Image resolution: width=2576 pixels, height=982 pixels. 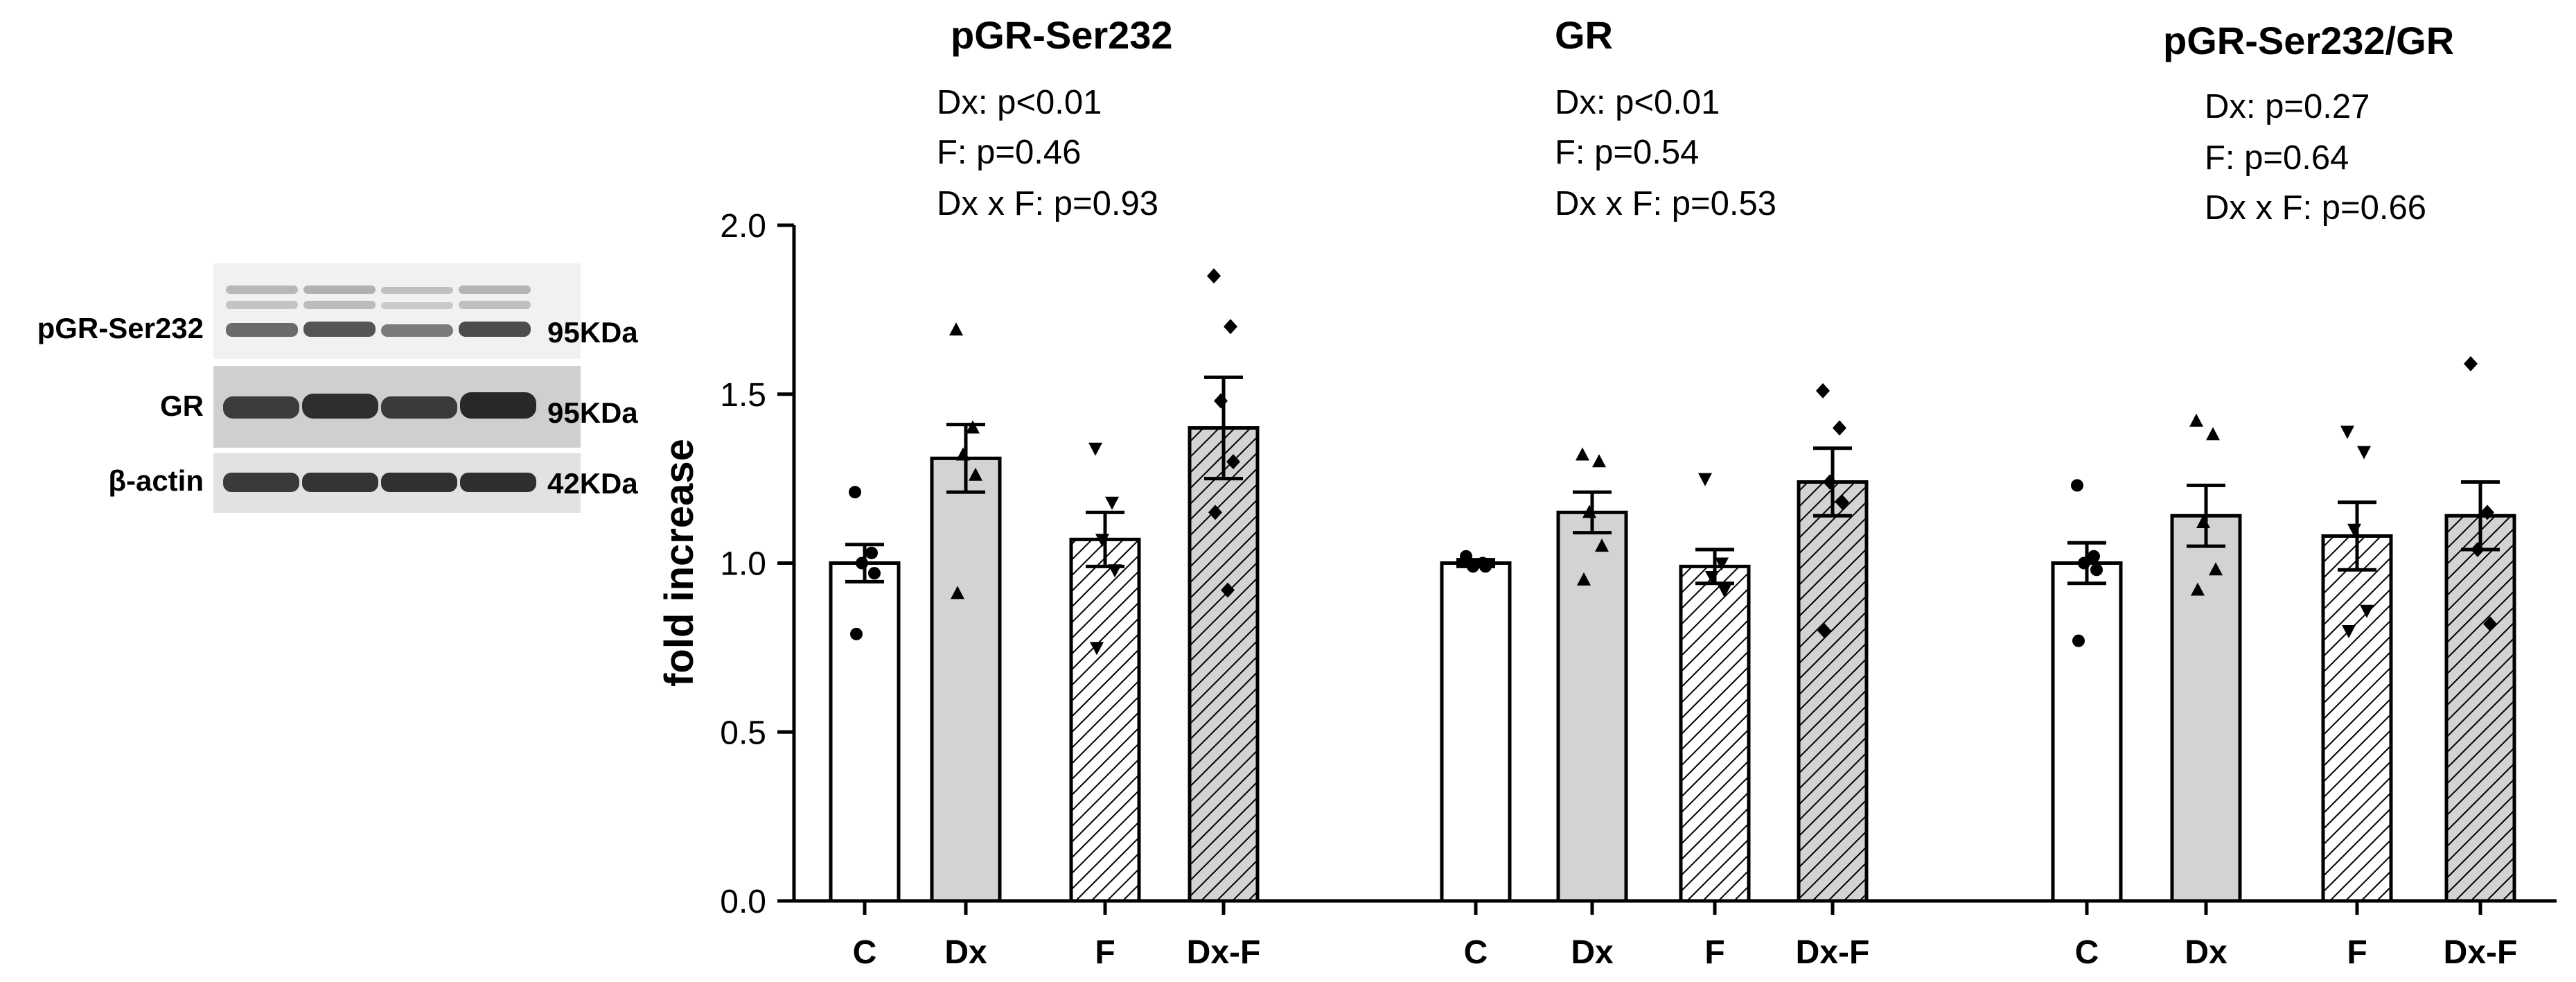 I want to click on bar-group-2: C Dx F Dx-F, so click(x=2284, y=663).